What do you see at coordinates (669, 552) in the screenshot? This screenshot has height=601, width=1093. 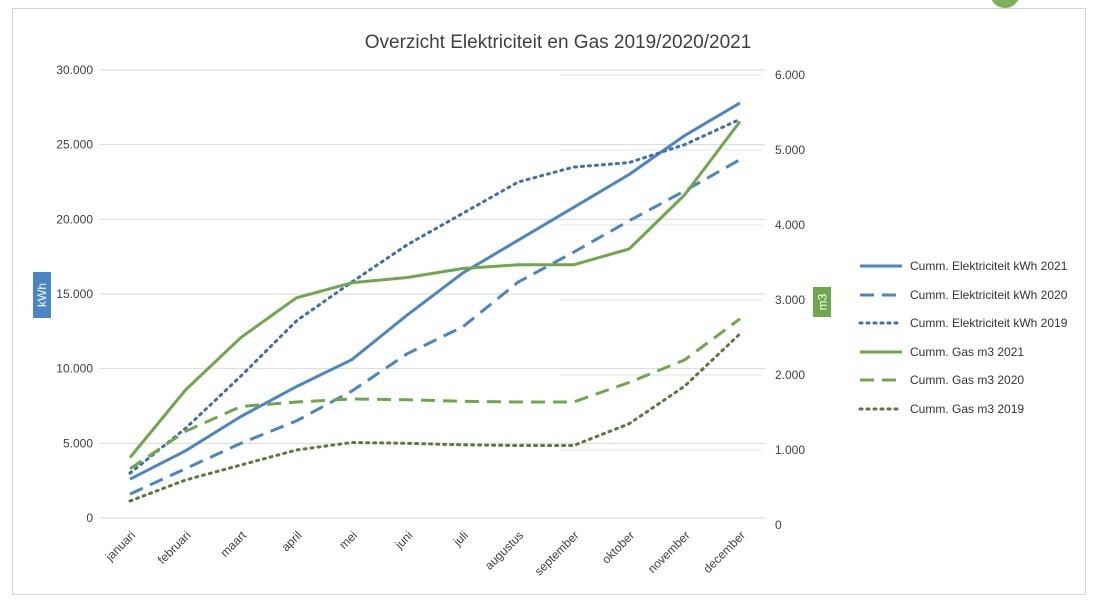 I see `x-tick-label: november` at bounding box center [669, 552].